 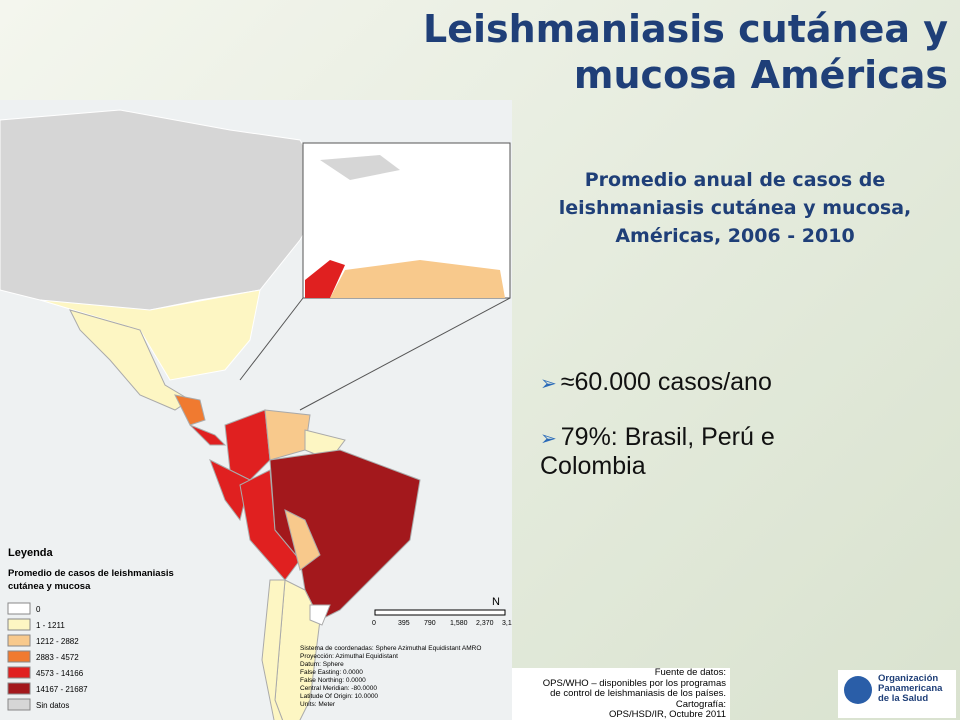 What do you see at coordinates (60, 673) in the screenshot?
I see `legend-label: 4573 - 14166` at bounding box center [60, 673].